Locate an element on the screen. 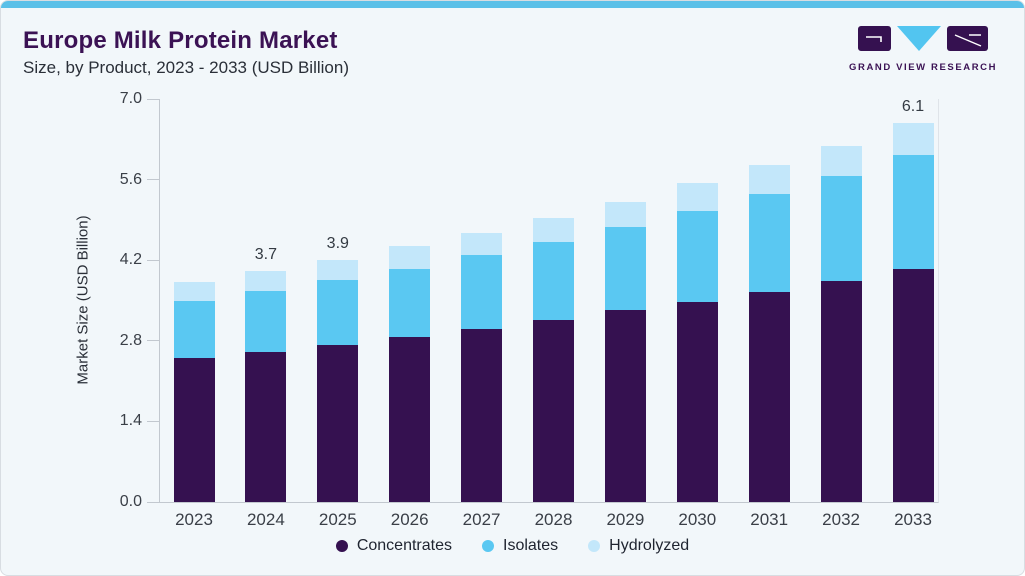 The image size is (1025, 576). bar-segment-concentrates-2029 is located at coordinates (625, 406).